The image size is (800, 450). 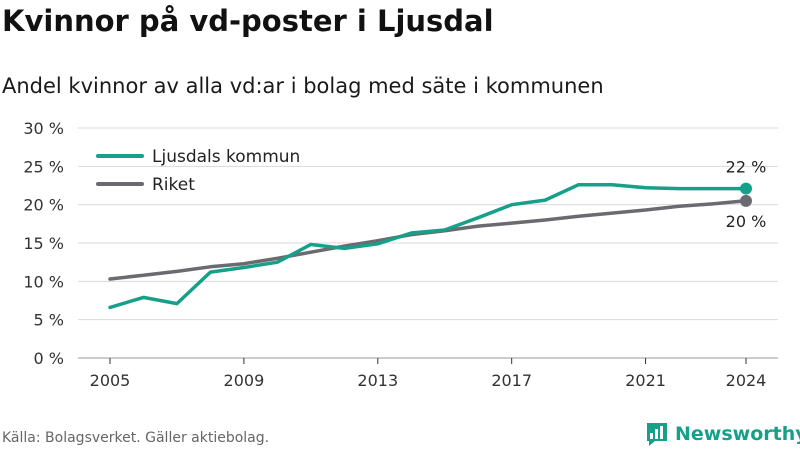 What do you see at coordinates (110, 380) in the screenshot?
I see `x-tick-label: 2005` at bounding box center [110, 380].